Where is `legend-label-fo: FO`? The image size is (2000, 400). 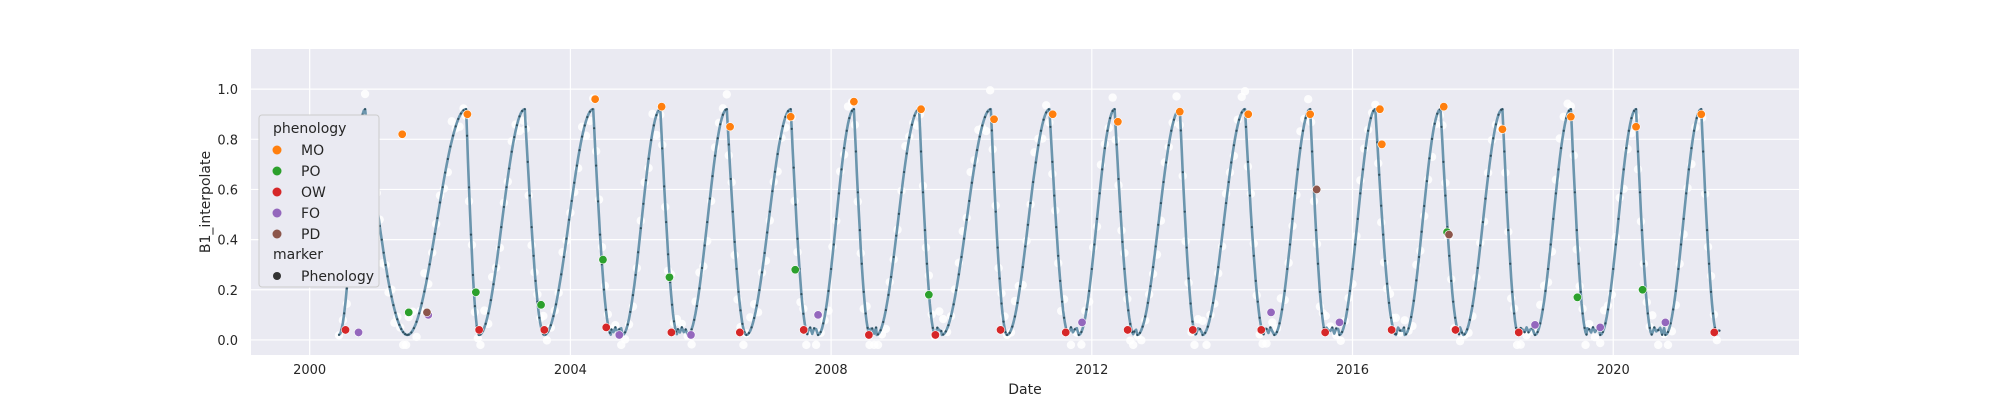
legend-label-fo: FO is located at coordinates (310, 214).